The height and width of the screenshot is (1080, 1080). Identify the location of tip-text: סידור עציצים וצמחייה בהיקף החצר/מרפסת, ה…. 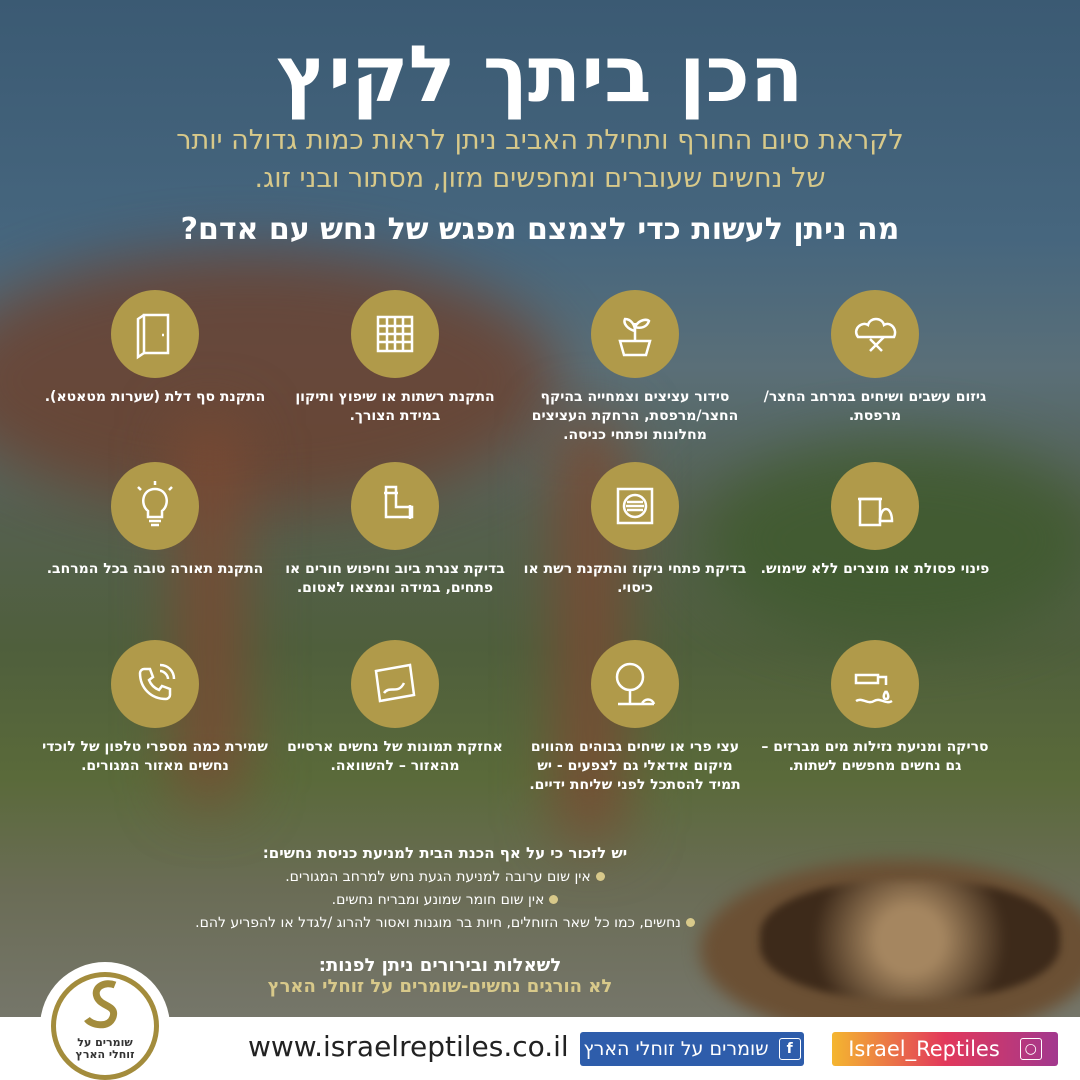
(635, 416).